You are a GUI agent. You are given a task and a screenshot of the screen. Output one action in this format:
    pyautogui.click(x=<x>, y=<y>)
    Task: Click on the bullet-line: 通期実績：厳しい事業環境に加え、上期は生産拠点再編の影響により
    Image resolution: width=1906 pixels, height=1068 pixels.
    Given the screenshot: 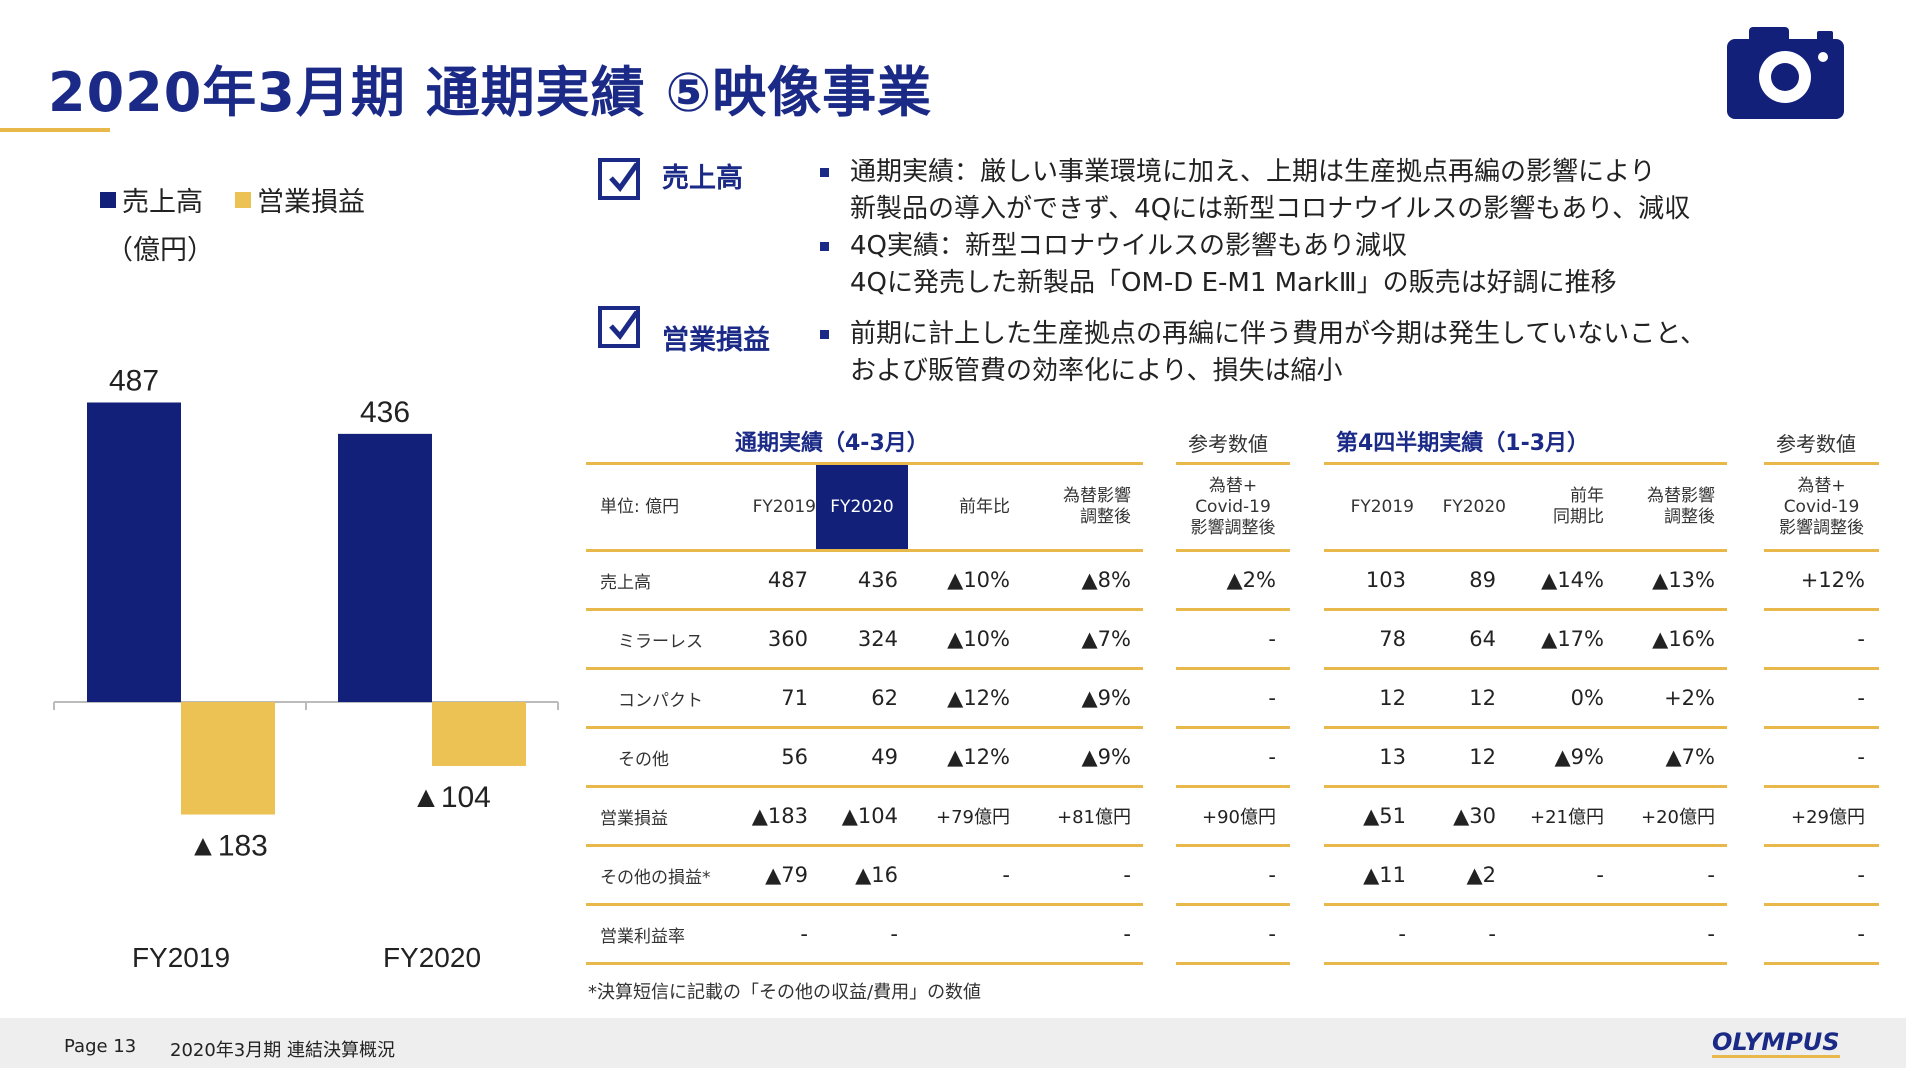 What is the action you would take?
    pyautogui.click(x=1253, y=172)
    